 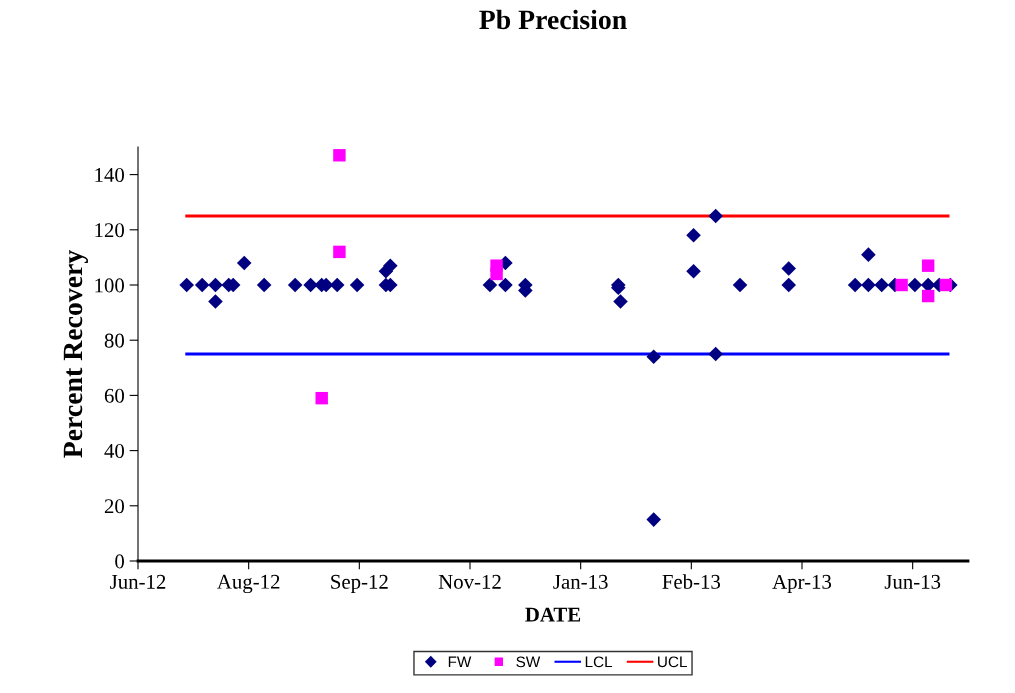 I want to click on y-tick-label: 80, so click(x=114, y=340).